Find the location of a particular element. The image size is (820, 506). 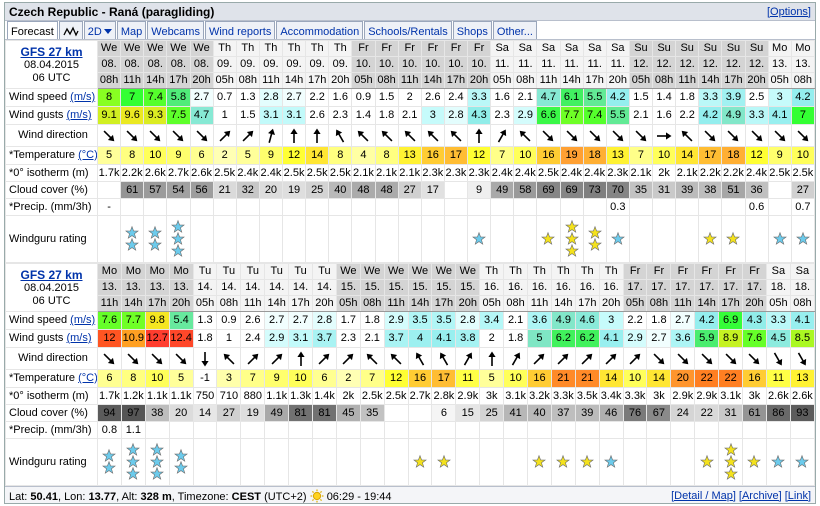

tab: Map is located at coordinates (131, 30).